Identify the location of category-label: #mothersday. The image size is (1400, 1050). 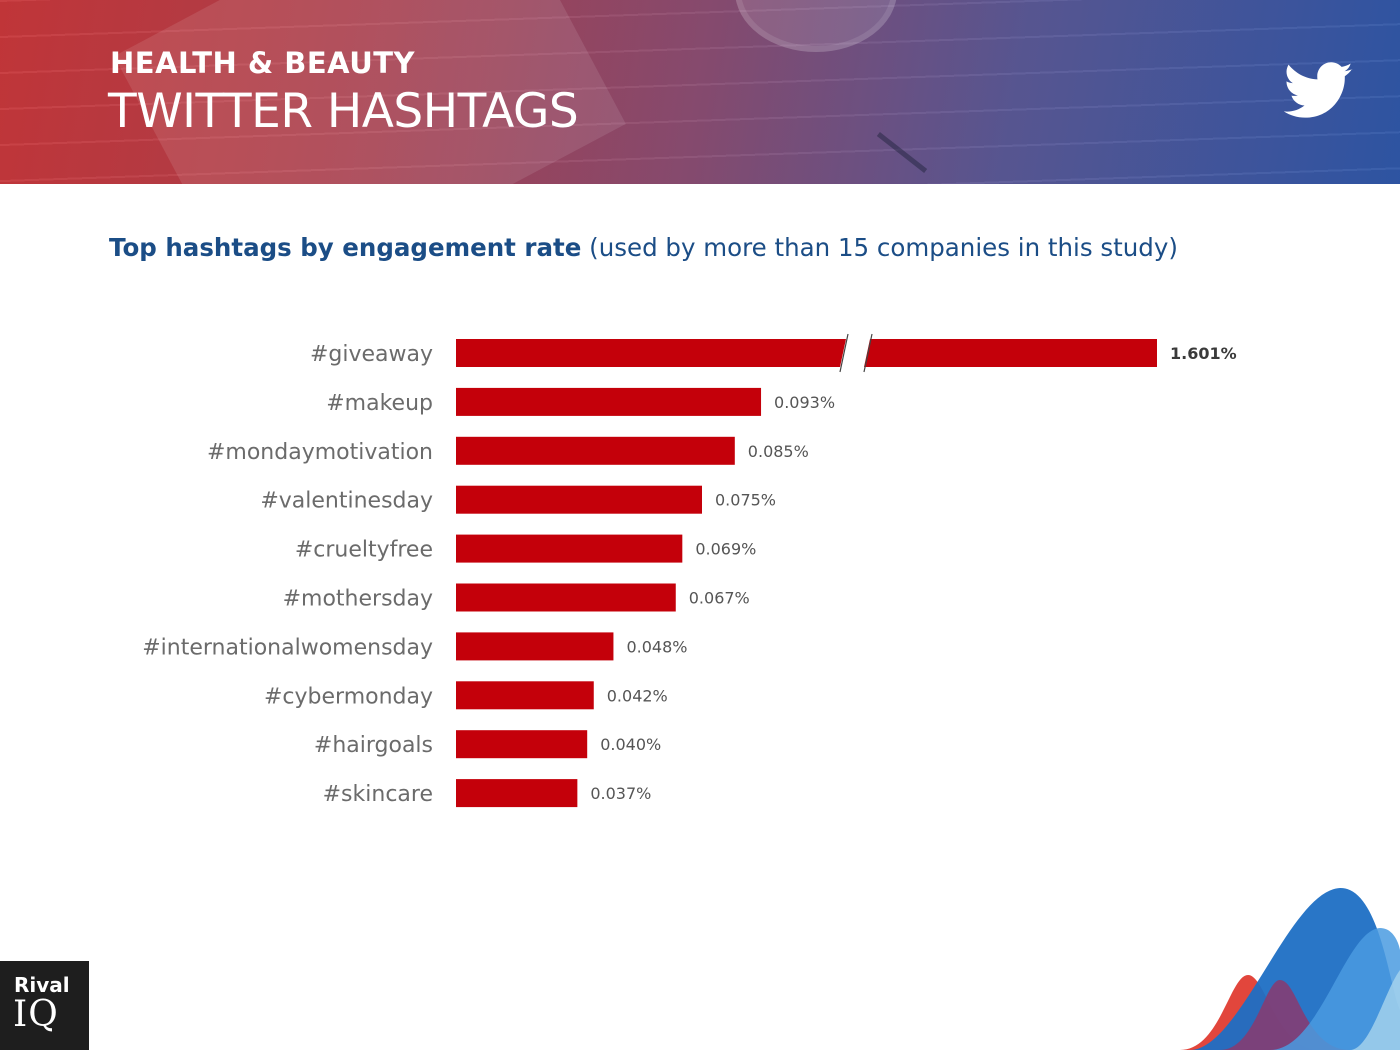
(358, 599).